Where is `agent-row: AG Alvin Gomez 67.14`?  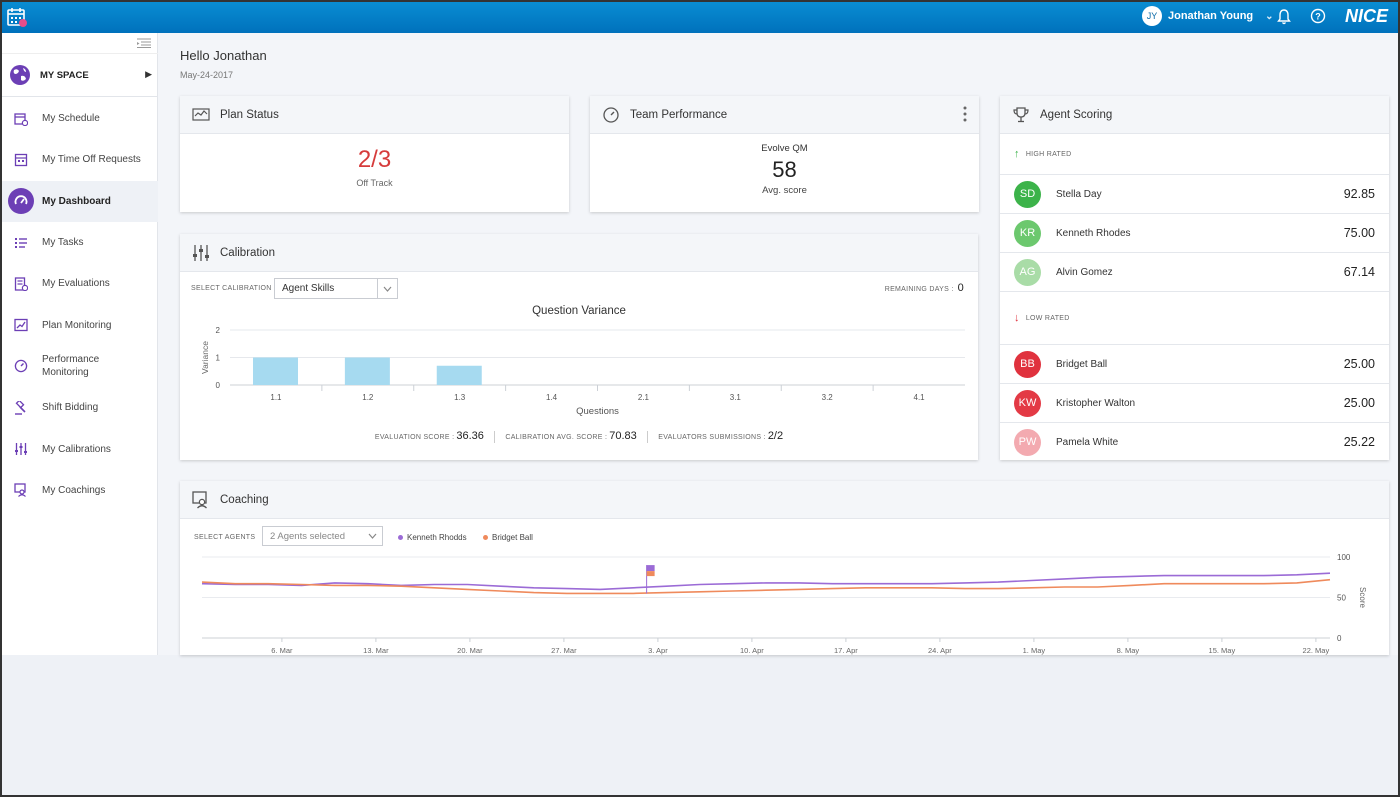 agent-row: AG Alvin Gomez 67.14 is located at coordinates (1194, 271).